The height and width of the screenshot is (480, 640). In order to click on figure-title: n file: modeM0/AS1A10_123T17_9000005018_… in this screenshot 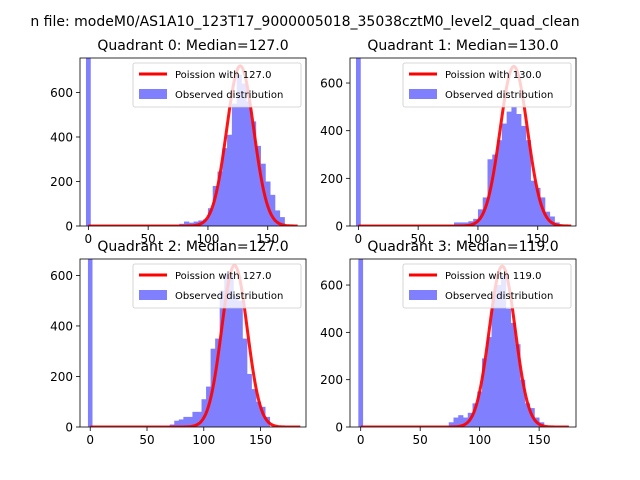, I will do `click(304, 22)`.